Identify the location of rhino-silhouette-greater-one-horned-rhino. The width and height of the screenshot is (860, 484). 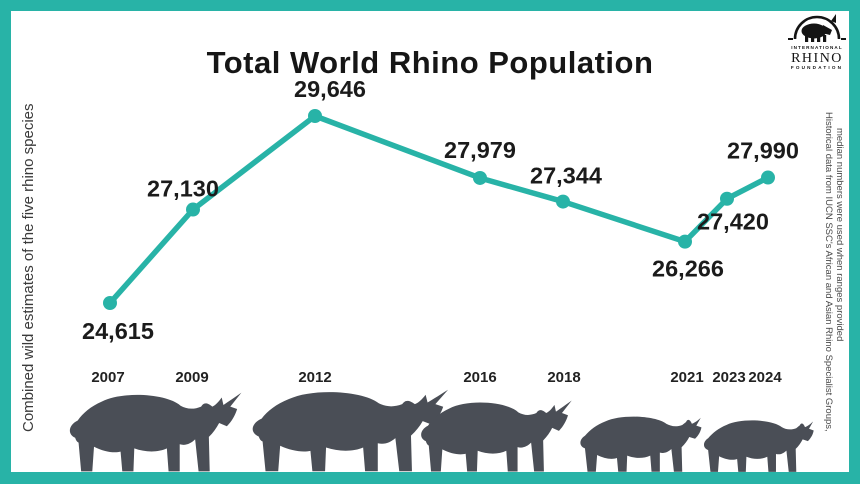
(496, 436).